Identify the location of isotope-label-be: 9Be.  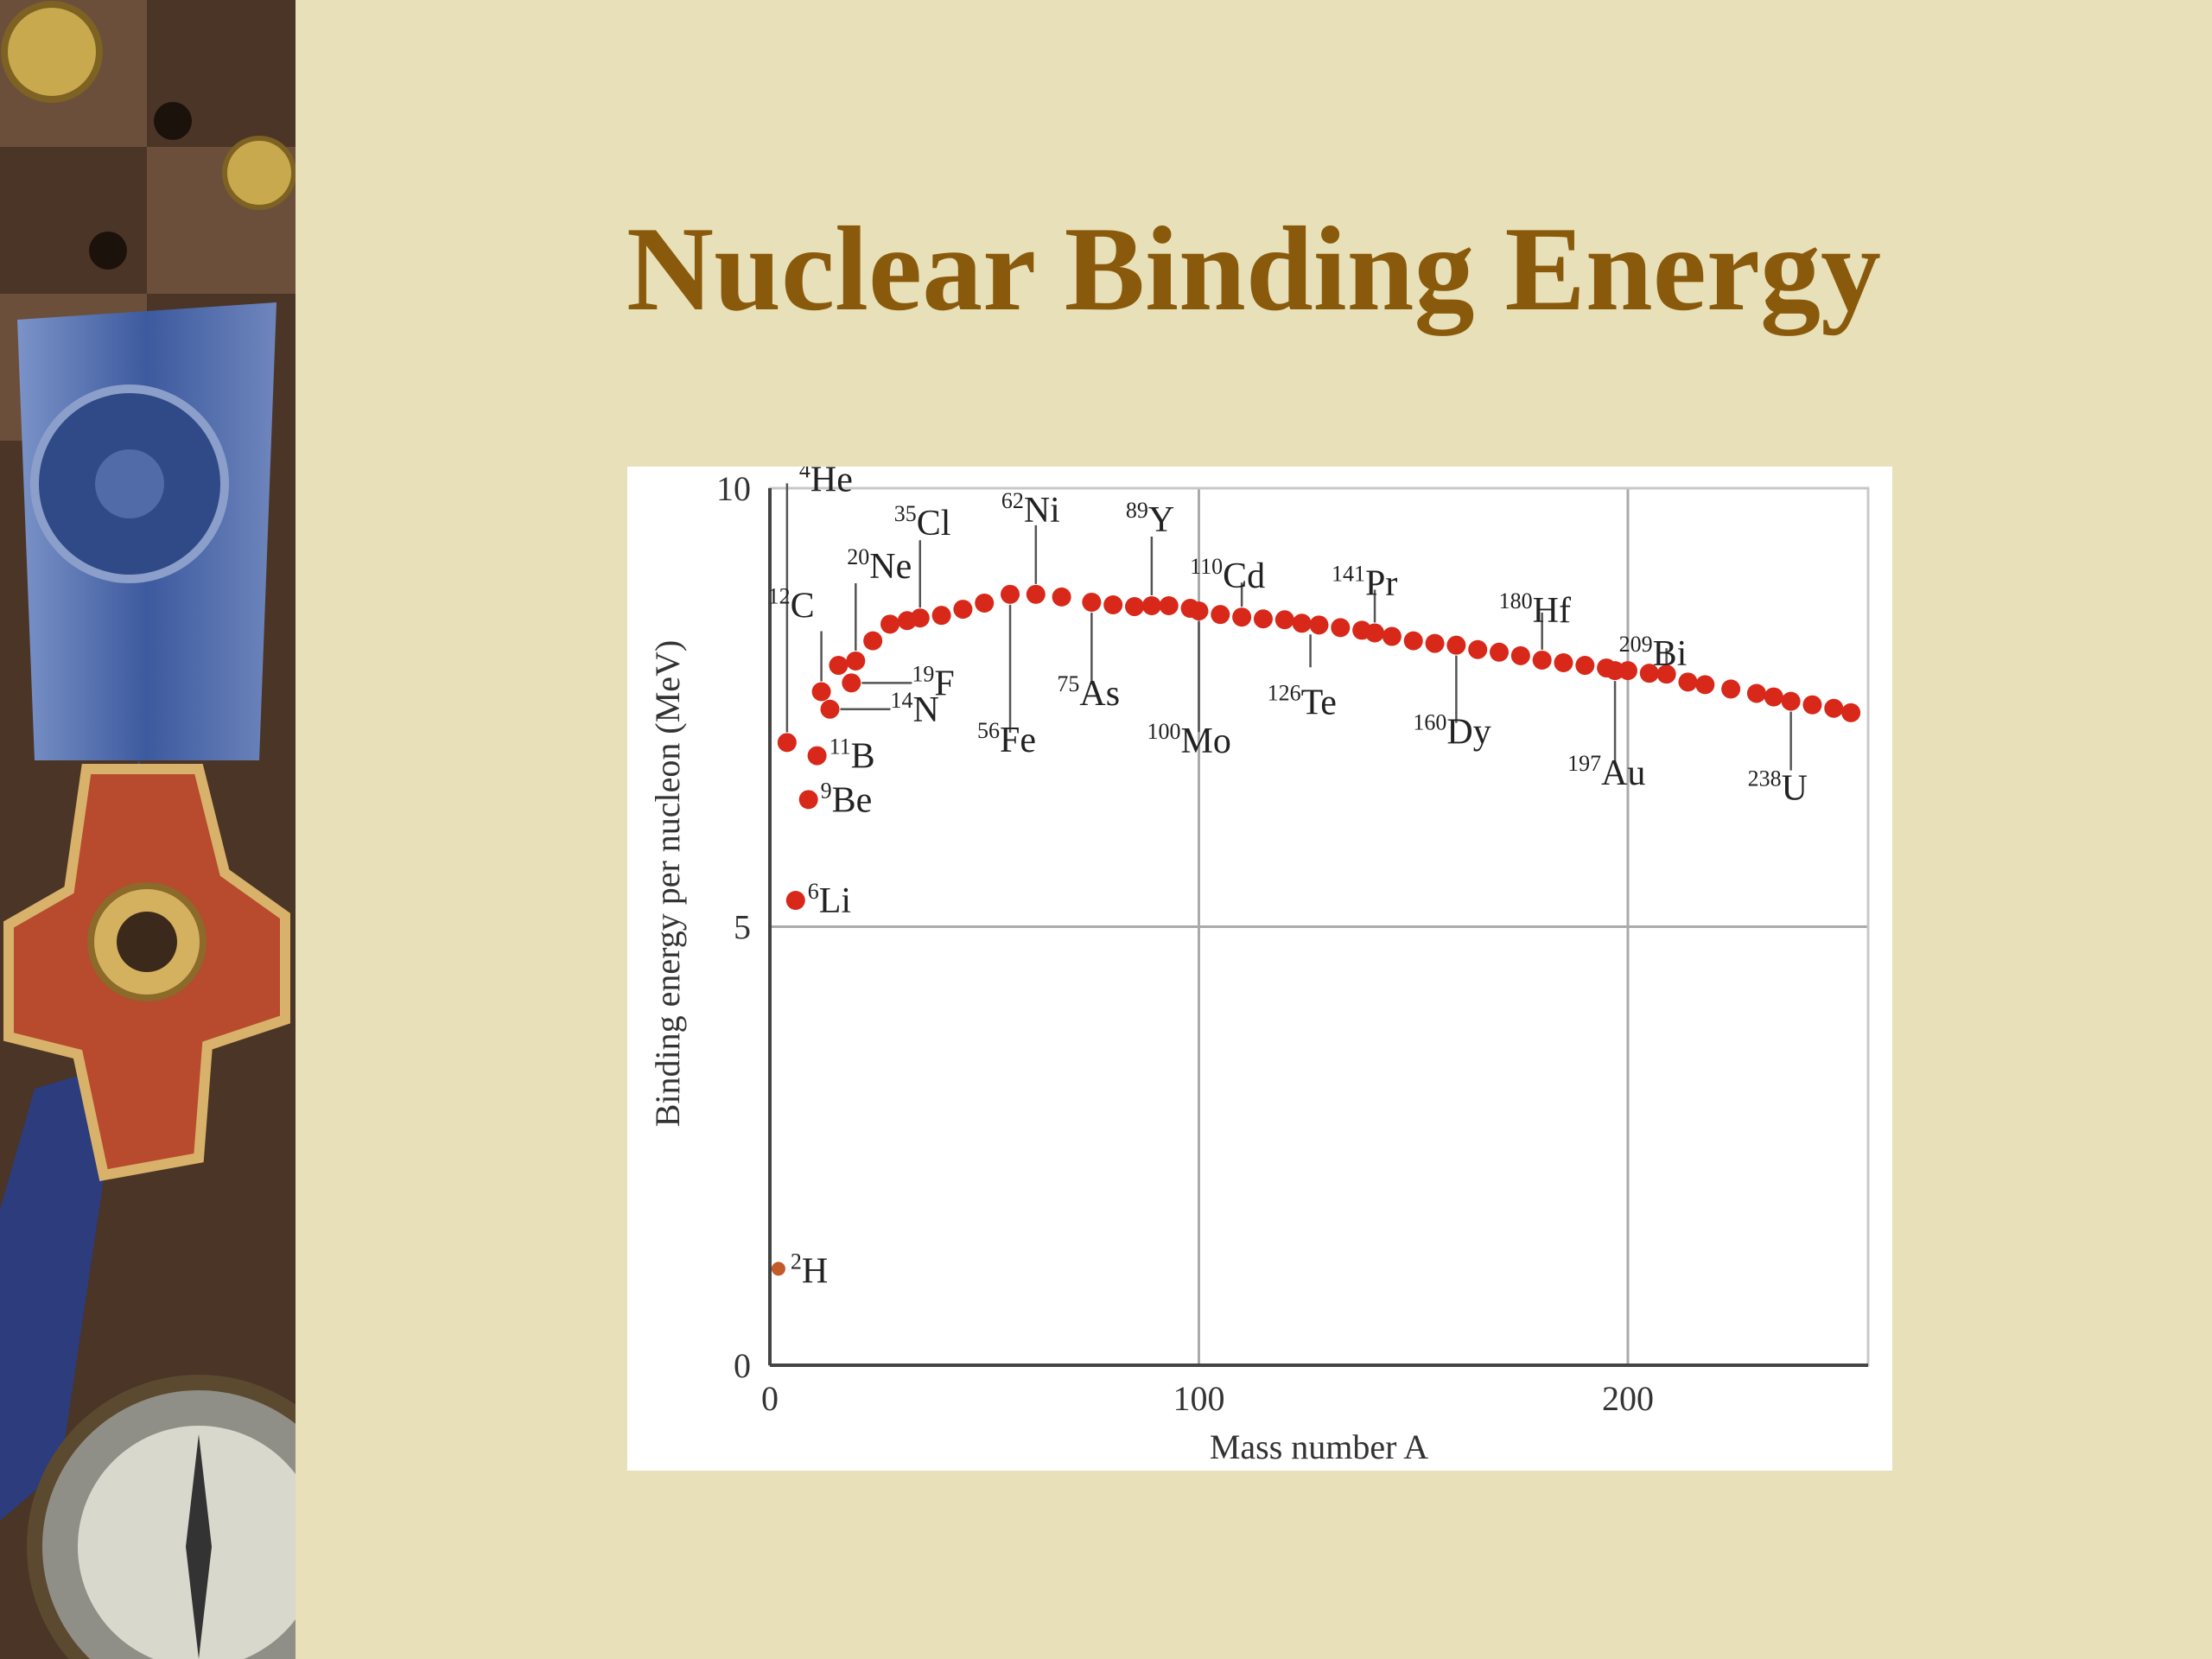
(847, 799).